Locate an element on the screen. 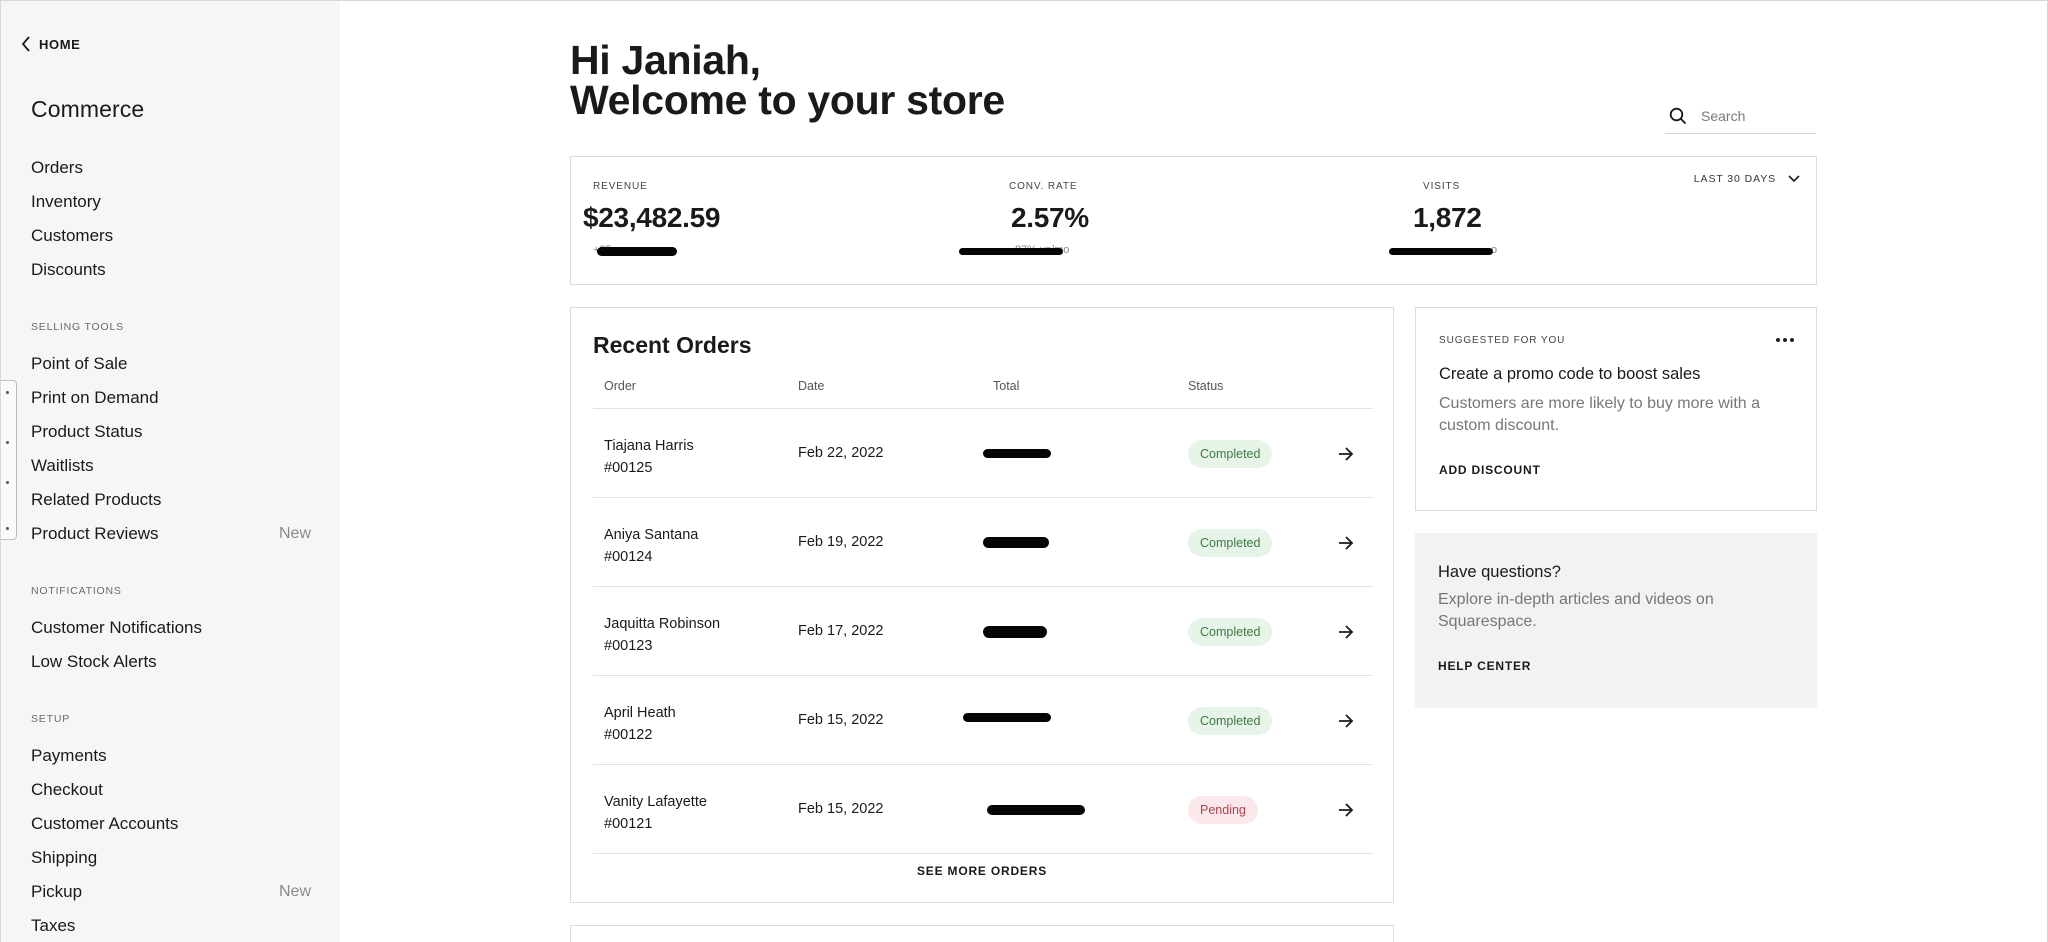 Image resolution: width=2048 pixels, height=942 pixels. sidebar-item-label: Inventory is located at coordinates (66, 201).